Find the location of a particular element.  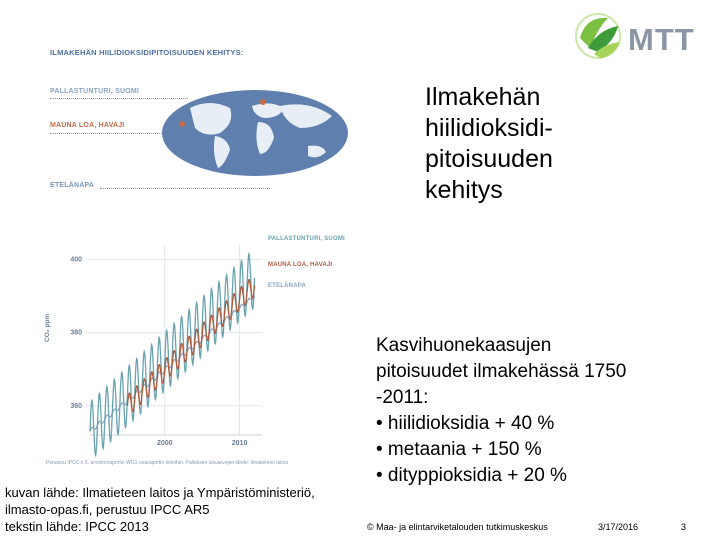

y-tick-label: 380 is located at coordinates (76, 333).